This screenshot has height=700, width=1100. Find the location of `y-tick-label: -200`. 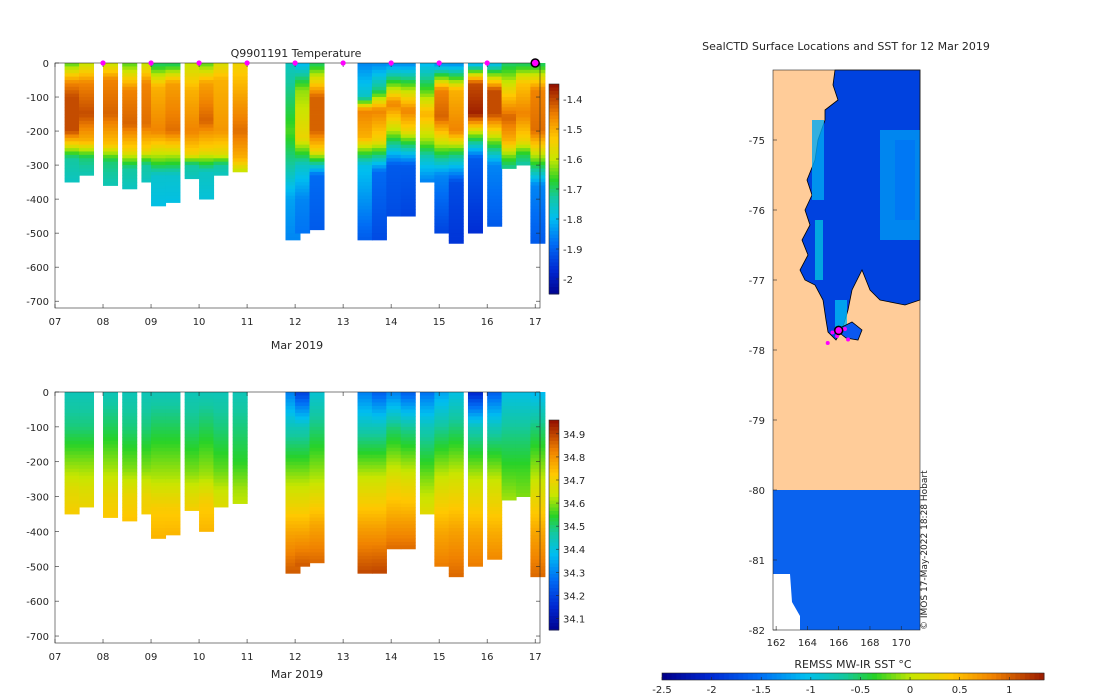

y-tick-label: -200 is located at coordinates (37, 463).